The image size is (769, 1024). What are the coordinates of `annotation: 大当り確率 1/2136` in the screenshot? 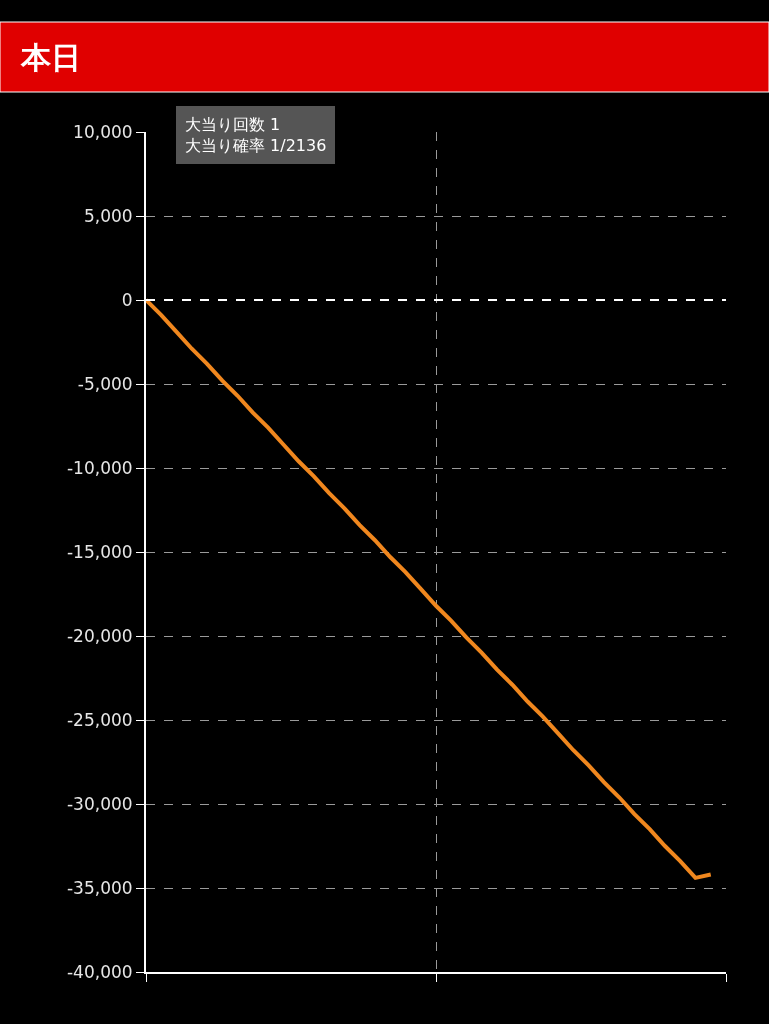 It's located at (256, 145).